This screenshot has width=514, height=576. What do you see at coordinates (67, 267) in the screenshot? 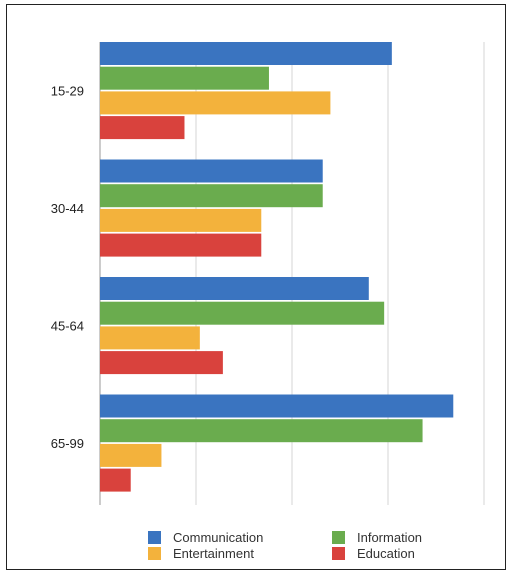
I see `category-labels: 15-29 30-44 45-64 65-99` at bounding box center [67, 267].